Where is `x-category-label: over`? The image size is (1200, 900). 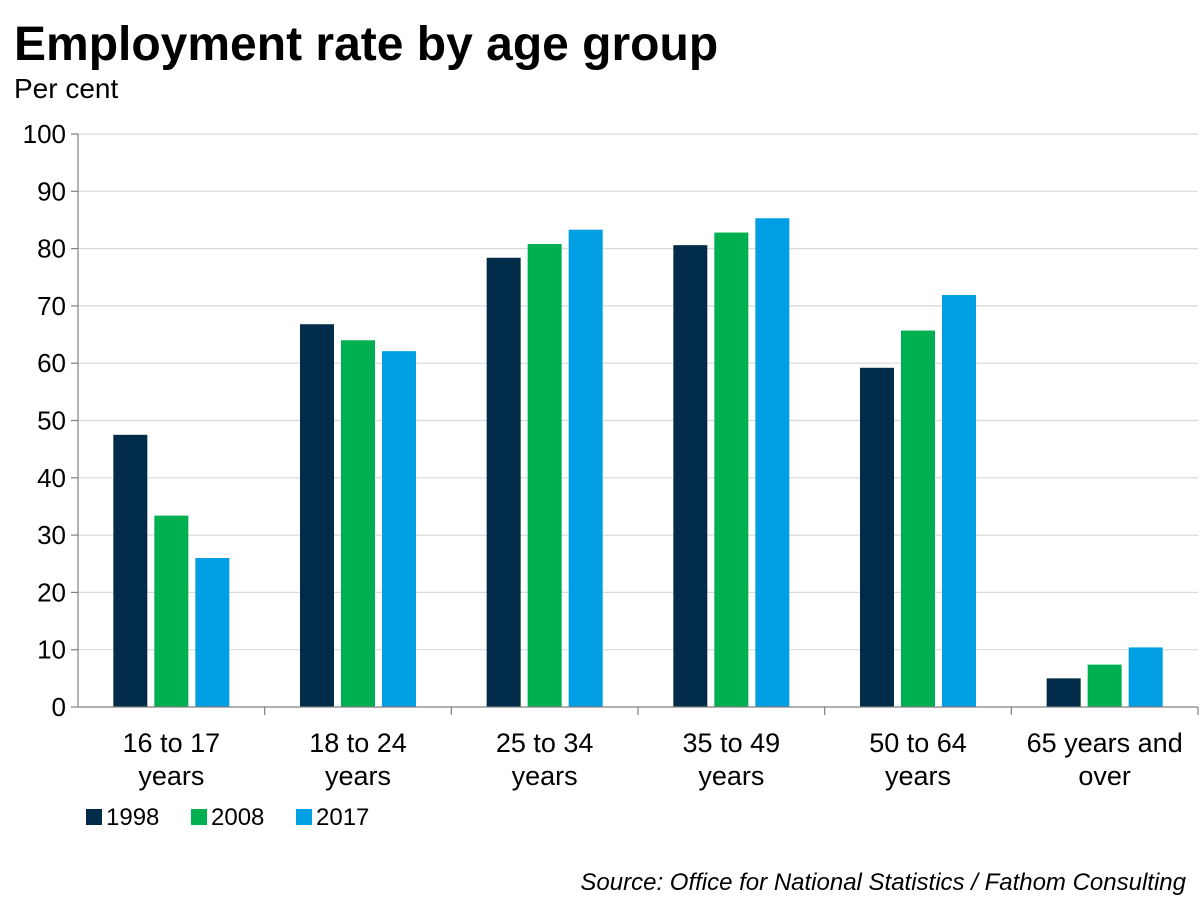
x-category-label: over is located at coordinates (1104, 776).